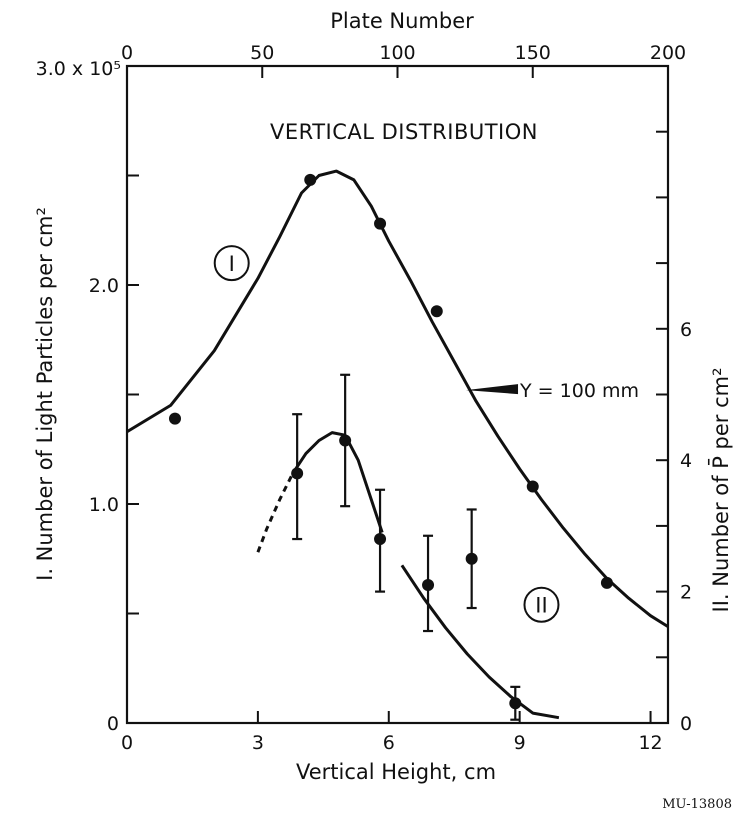 This screenshot has width=738, height=822. I want to click on y-axis-title: I. Number of Light Particles per cm², so click(45, 394).